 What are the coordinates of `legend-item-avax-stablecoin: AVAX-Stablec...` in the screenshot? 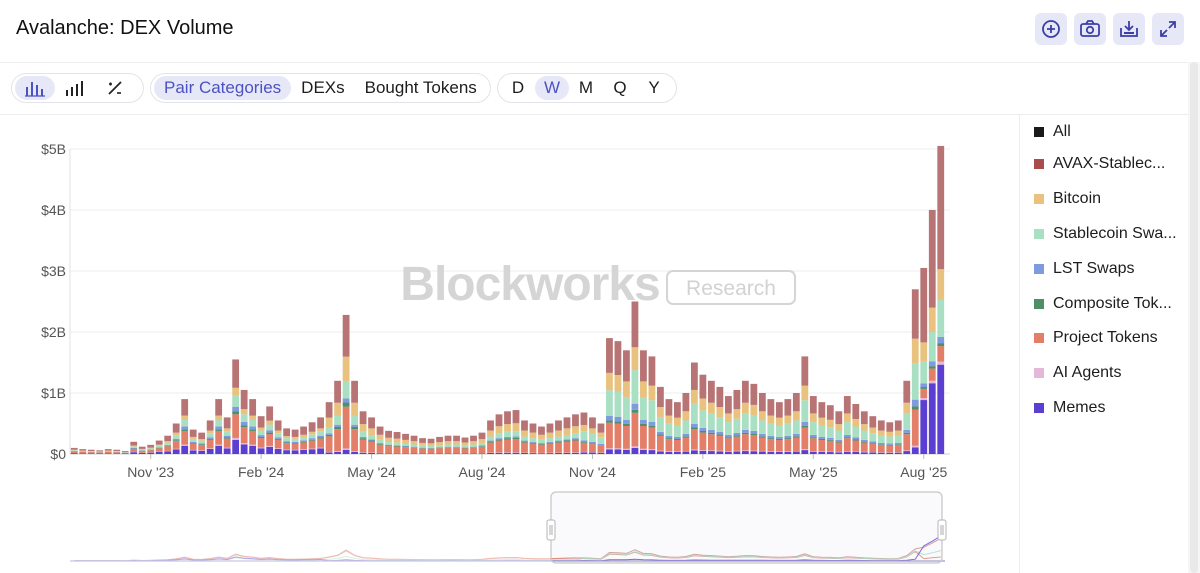 It's located at (1099, 164).